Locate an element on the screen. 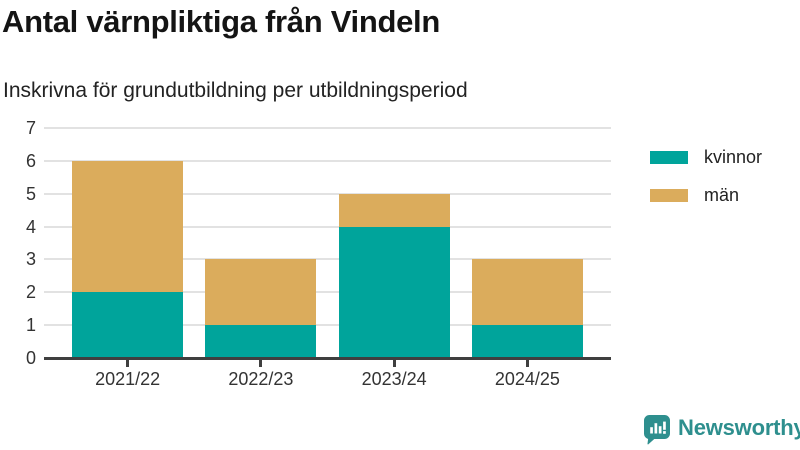 This screenshot has width=800, height=450. legend-item-kvinnor: kvinnor is located at coordinates (706, 157).